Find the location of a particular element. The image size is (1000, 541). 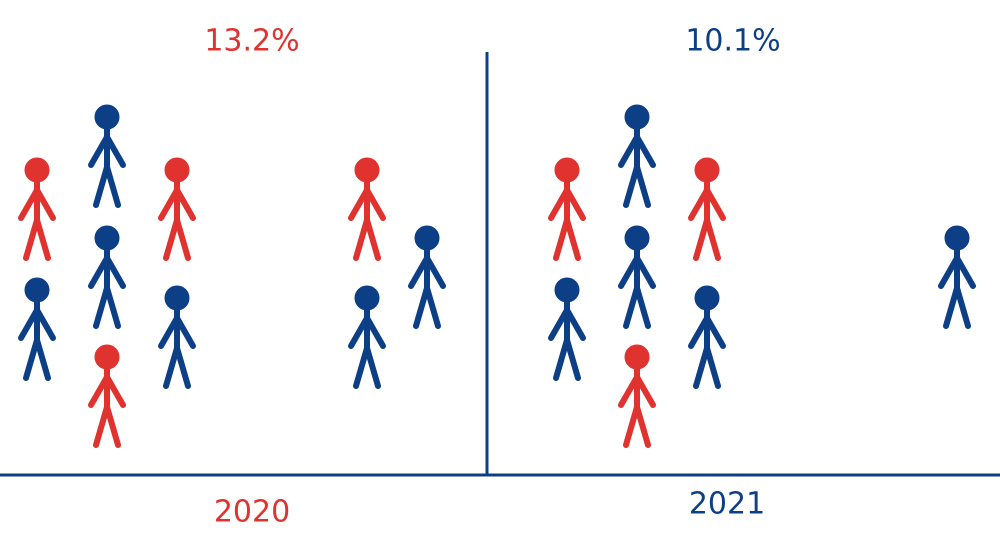

year-label: 2020 is located at coordinates (252, 512).